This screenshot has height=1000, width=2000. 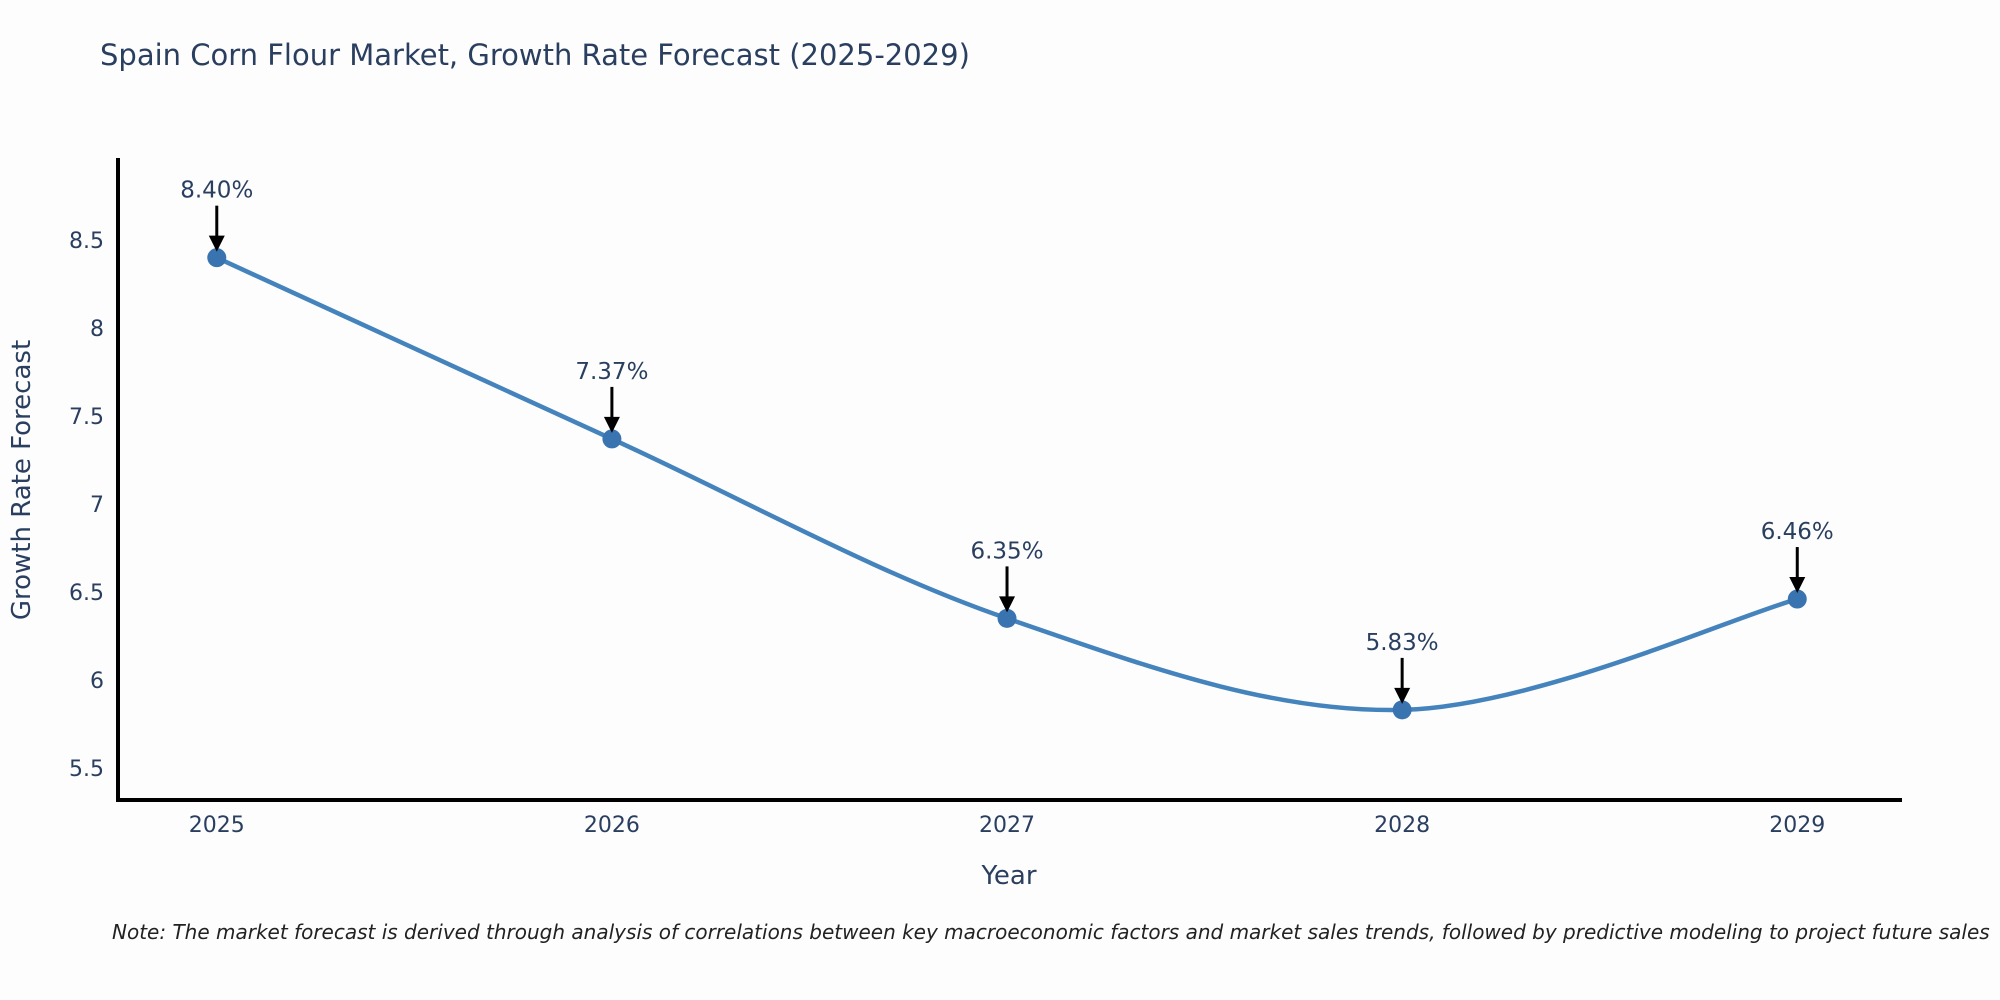 What do you see at coordinates (97, 505) in the screenshot?
I see `y-tick-label: 7` at bounding box center [97, 505].